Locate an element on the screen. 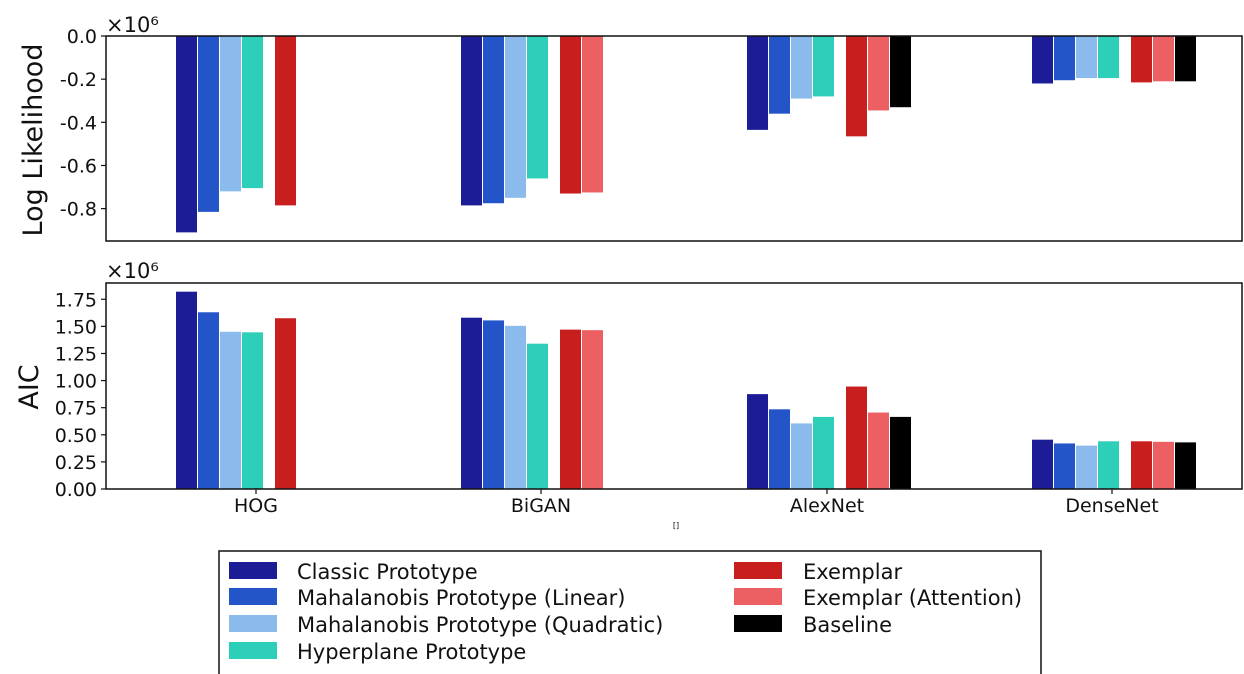 The width and height of the screenshot is (1244, 674). y-axis-label: AIC is located at coordinates (29, 386).